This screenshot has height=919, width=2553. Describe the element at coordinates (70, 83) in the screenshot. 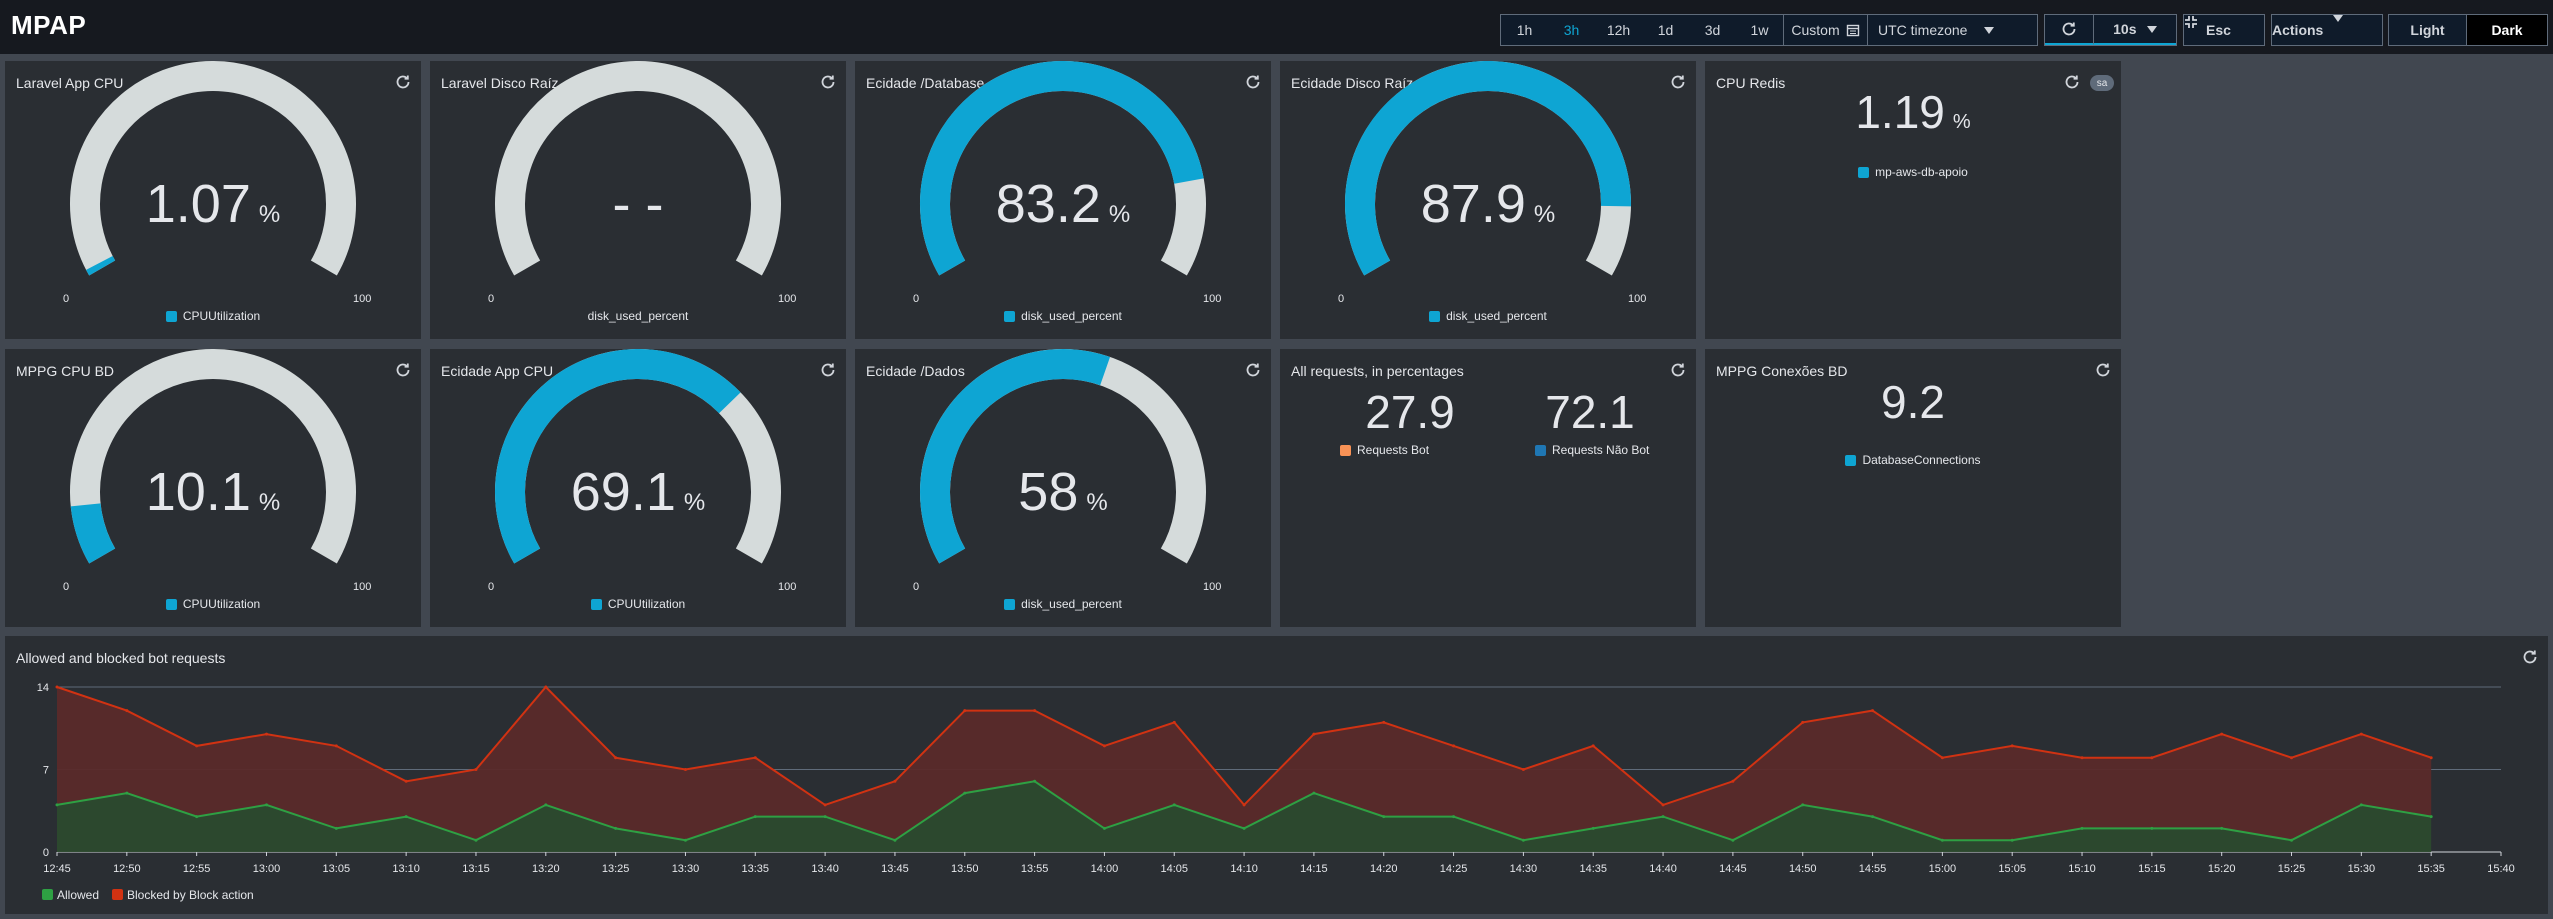

I see `widget-title: Laravel App CPU` at that location.